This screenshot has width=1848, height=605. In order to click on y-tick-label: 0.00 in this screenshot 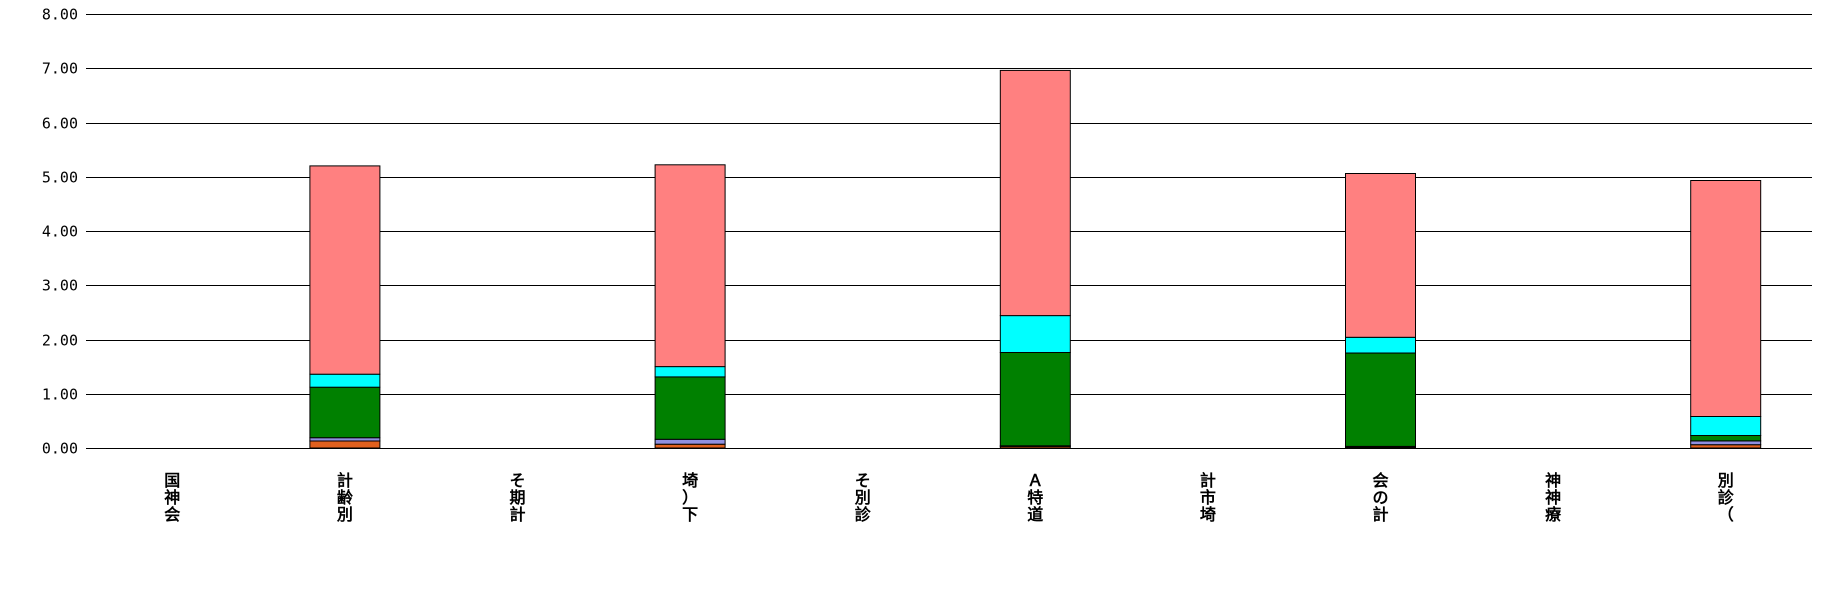, I will do `click(60, 449)`.